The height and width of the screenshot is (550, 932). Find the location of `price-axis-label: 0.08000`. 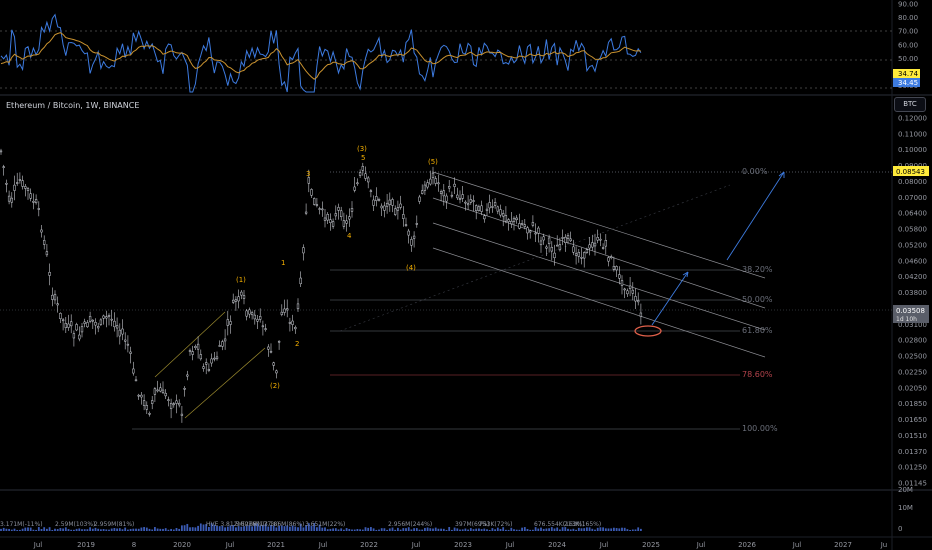

price-axis-label: 0.08000 is located at coordinates (912, 182).